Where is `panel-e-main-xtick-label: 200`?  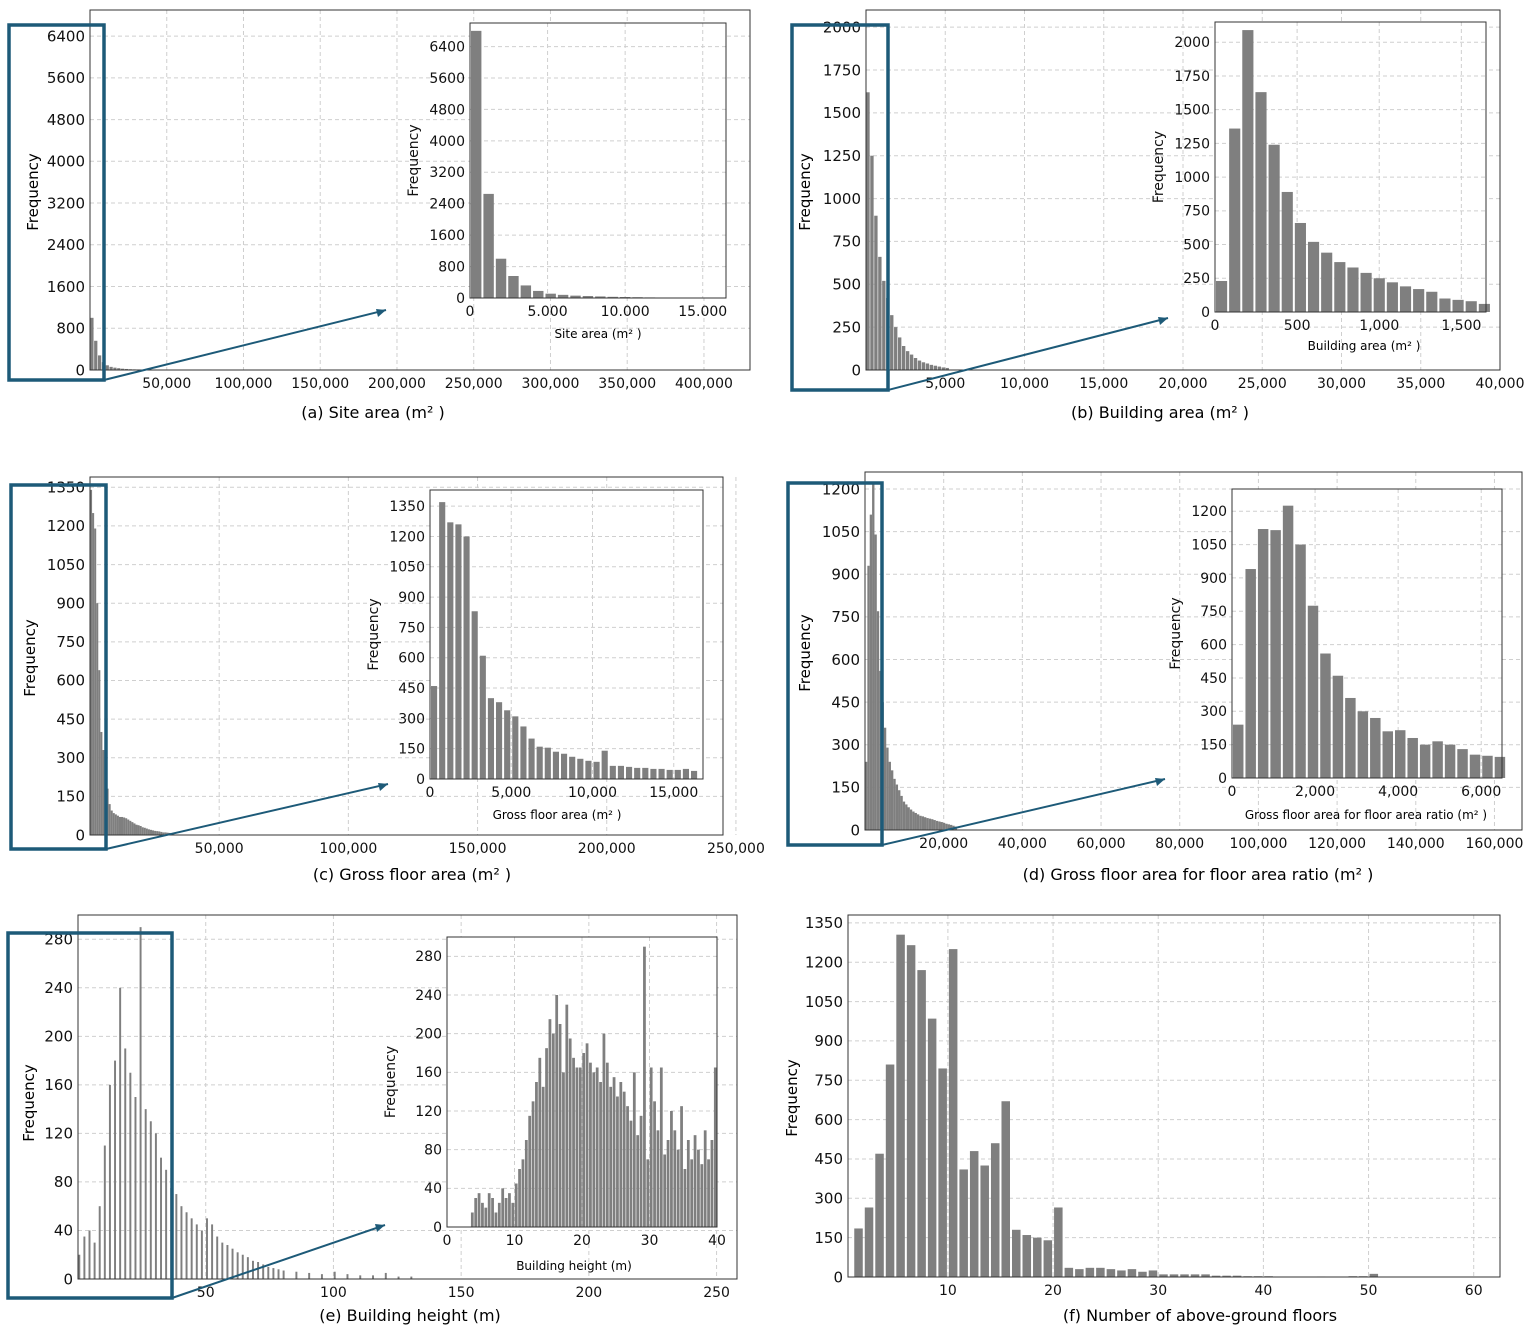
panel-e-main-xtick-label: 200 is located at coordinates (588, 1293).